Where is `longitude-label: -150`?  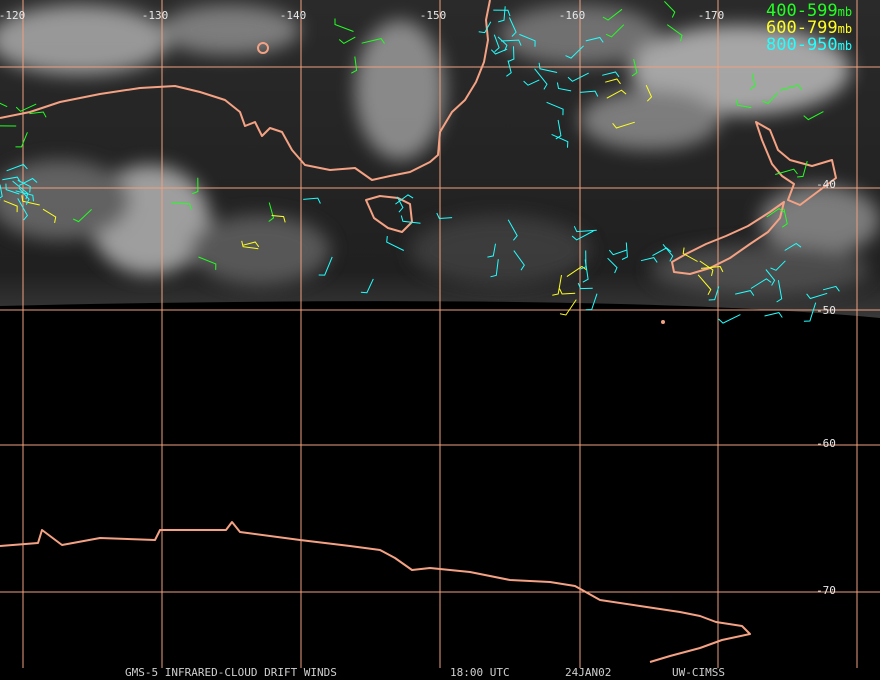
longitude-label: -150 is located at coordinates (433, 15).